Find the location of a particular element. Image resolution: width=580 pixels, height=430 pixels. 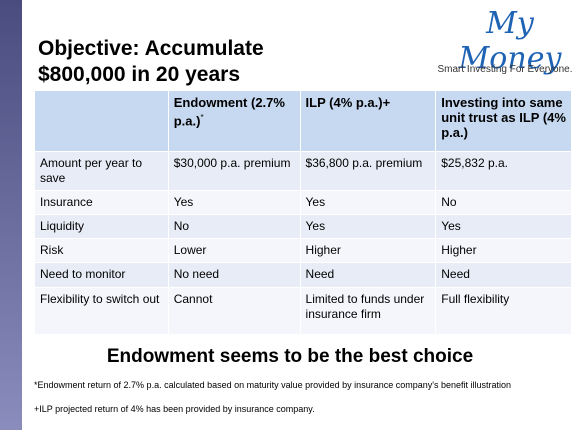

cell: Limited to funds under insurance firm is located at coordinates (368, 311).